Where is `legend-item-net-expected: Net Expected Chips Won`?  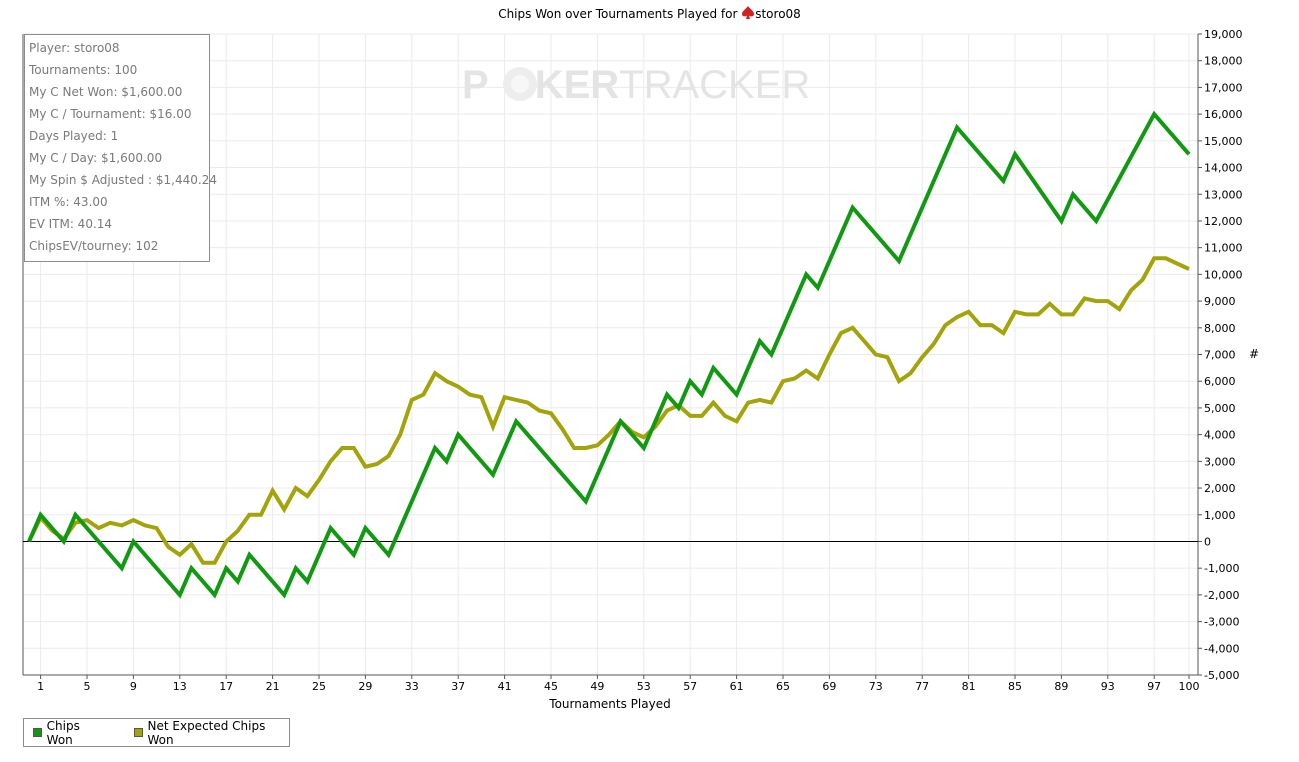
legend-item-net-expected: Net Expected Chips Won is located at coordinates (207, 733).